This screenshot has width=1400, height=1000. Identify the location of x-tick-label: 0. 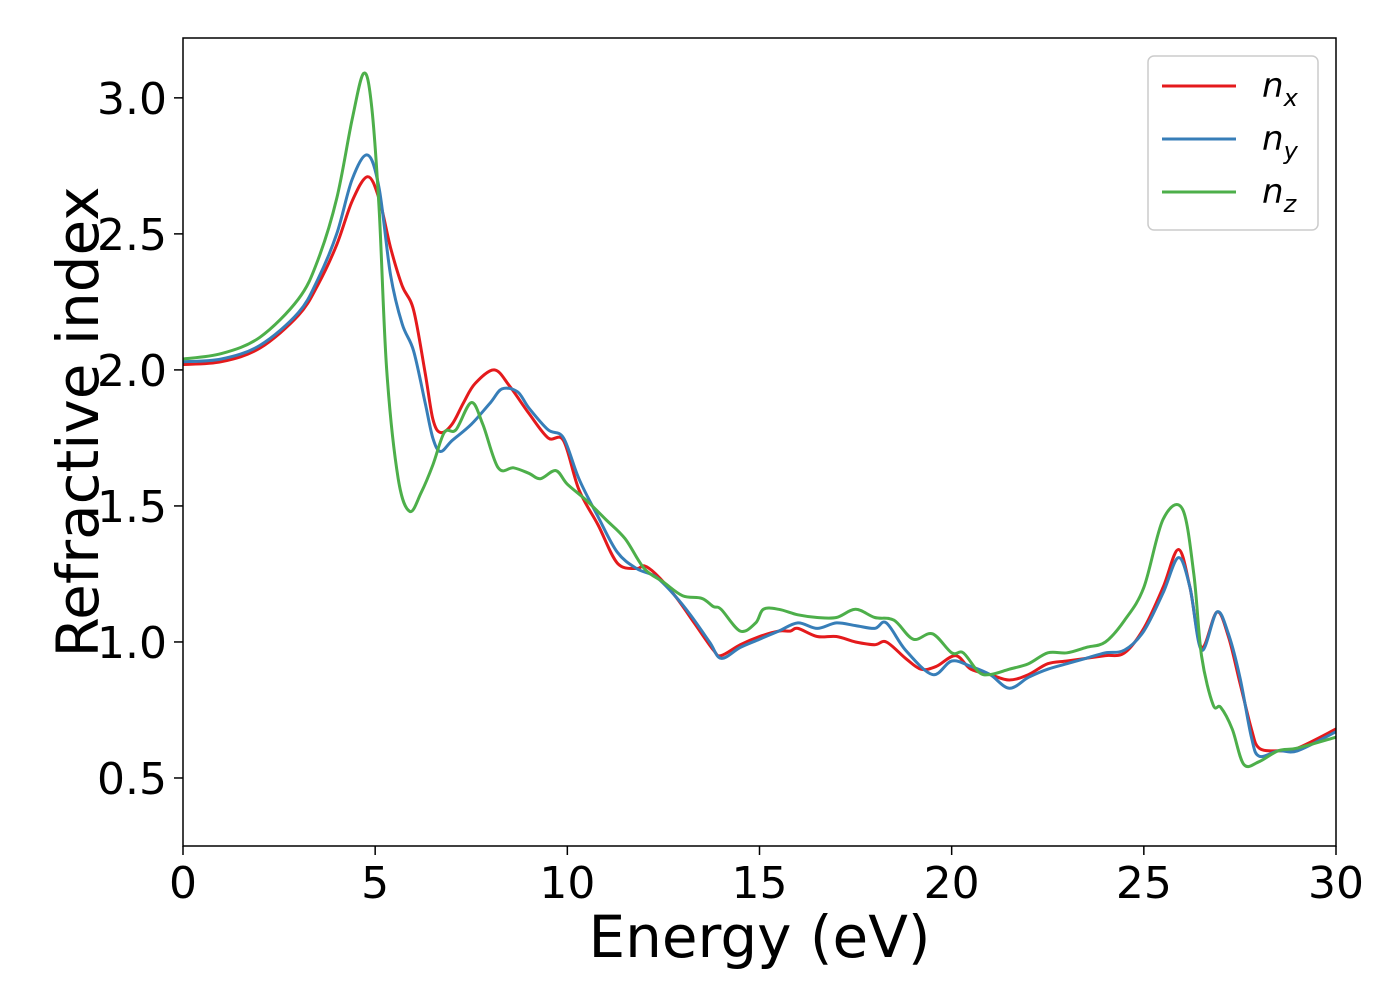
(183, 883).